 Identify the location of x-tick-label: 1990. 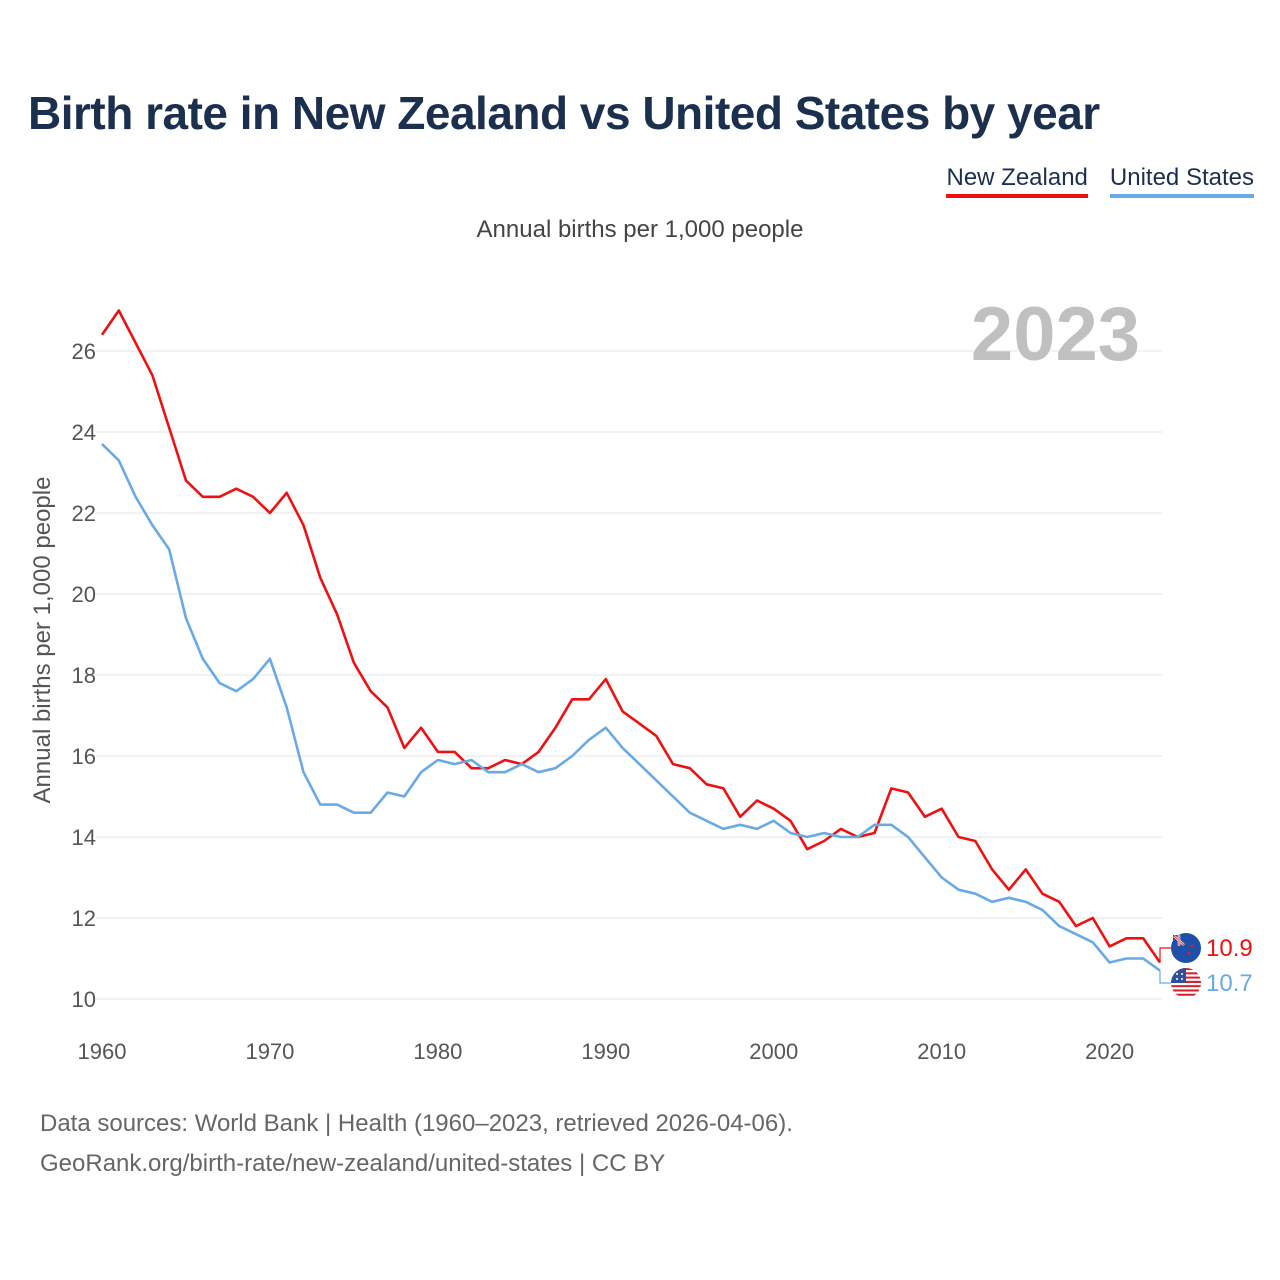
(605, 1051).